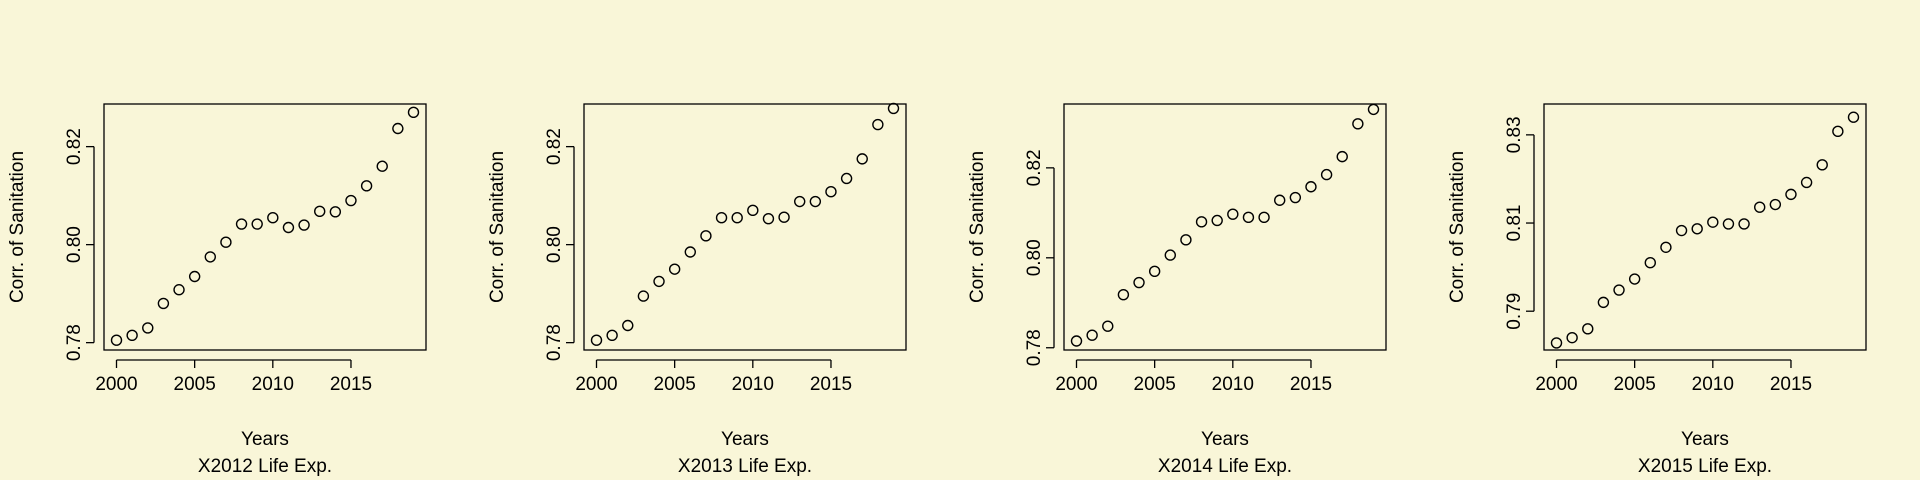 Image resolution: width=1920 pixels, height=480 pixels. Describe the element at coordinates (265, 466) in the screenshot. I see `chart-subtitle: X2012 Life Exp.` at that location.